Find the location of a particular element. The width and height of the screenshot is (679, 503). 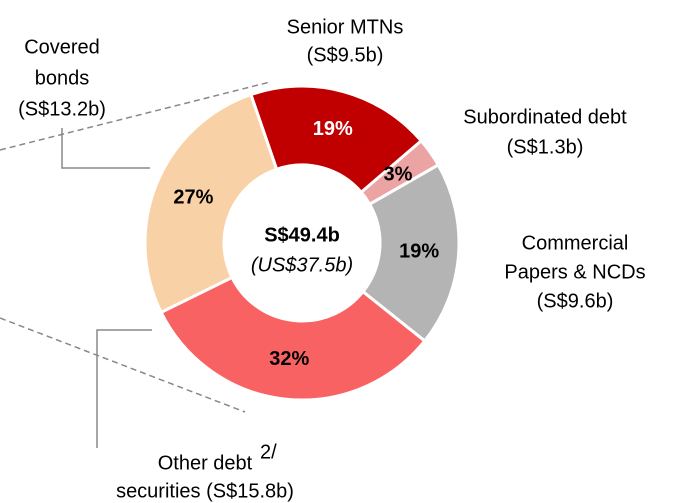

value-label: 27% is located at coordinates (193, 198).